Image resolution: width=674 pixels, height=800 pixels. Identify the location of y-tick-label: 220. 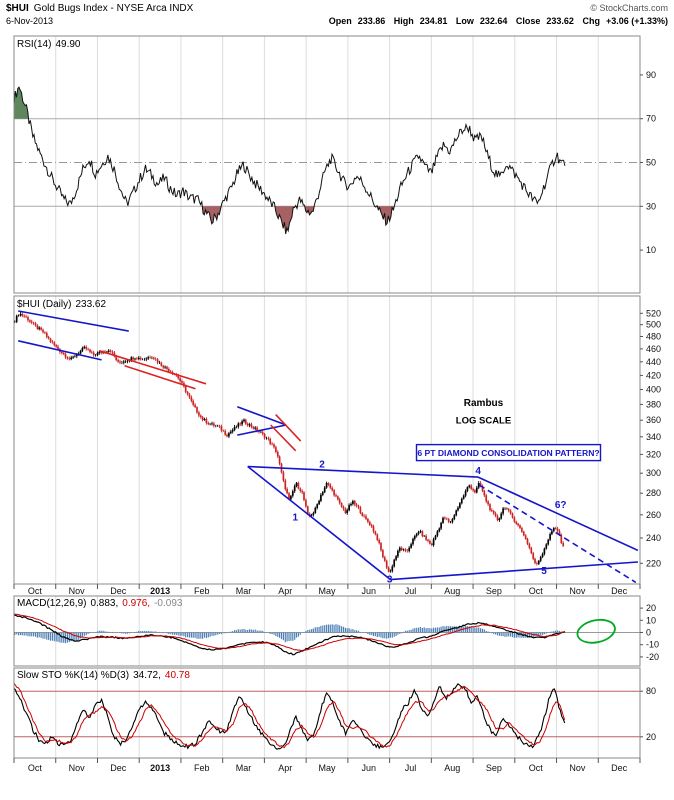
(653, 563).